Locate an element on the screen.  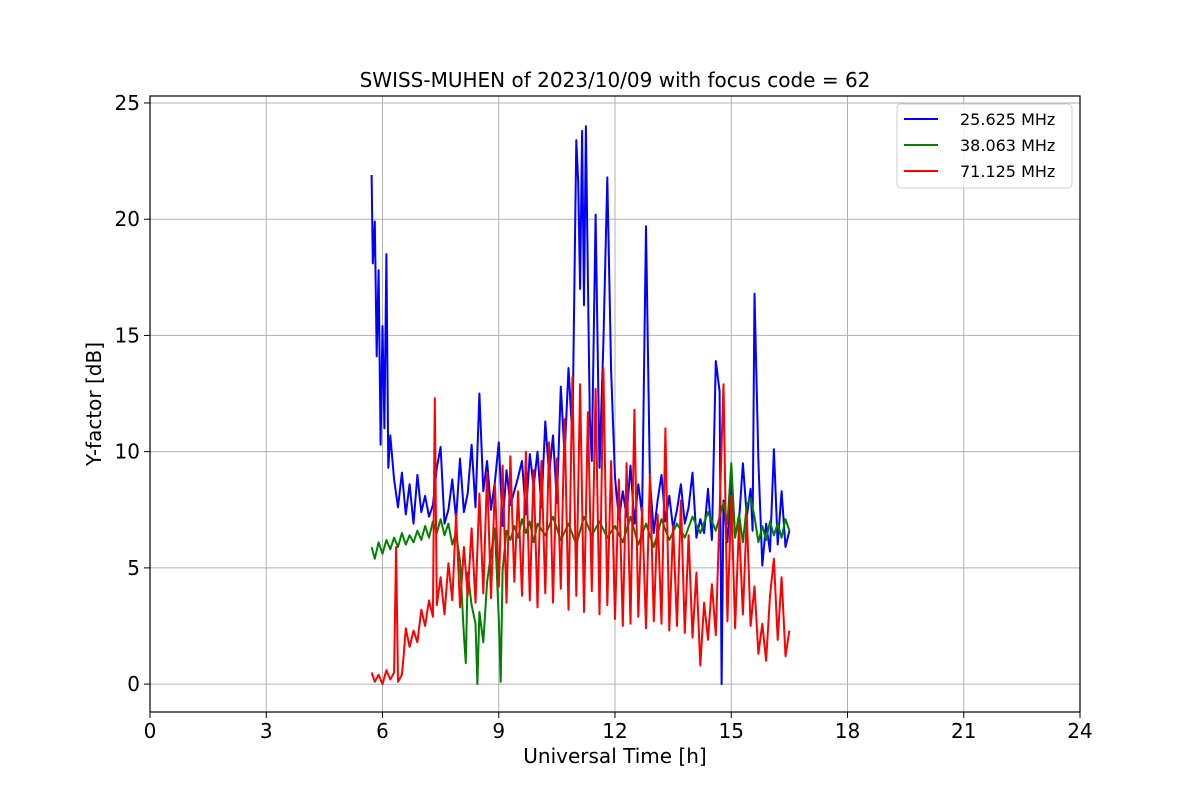
y-tick-label: 15 is located at coordinates (127, 335).